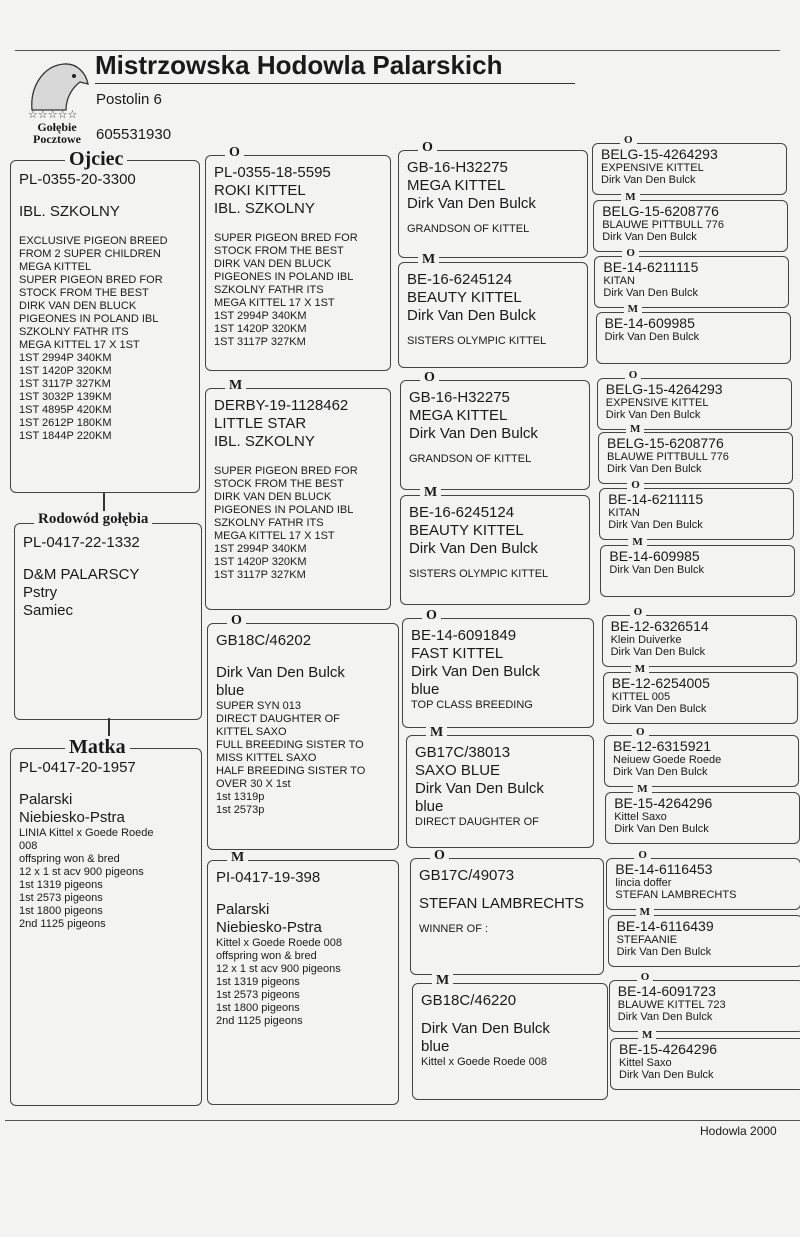 Image resolution: width=800 pixels, height=1237 pixels. Describe the element at coordinates (57, 127) in the screenshot. I see `logo-line: Gołębie` at that location.